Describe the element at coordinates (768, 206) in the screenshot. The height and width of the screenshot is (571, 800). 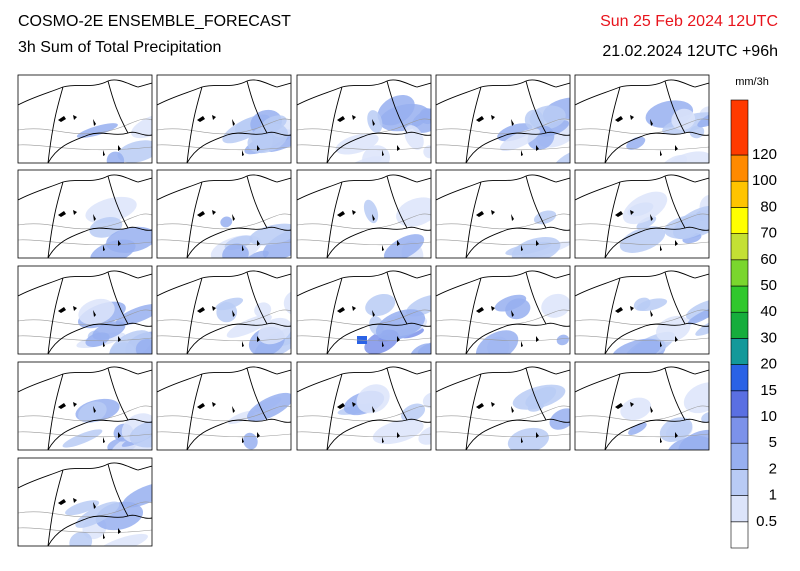
I see `colorbar-label: 80` at that location.